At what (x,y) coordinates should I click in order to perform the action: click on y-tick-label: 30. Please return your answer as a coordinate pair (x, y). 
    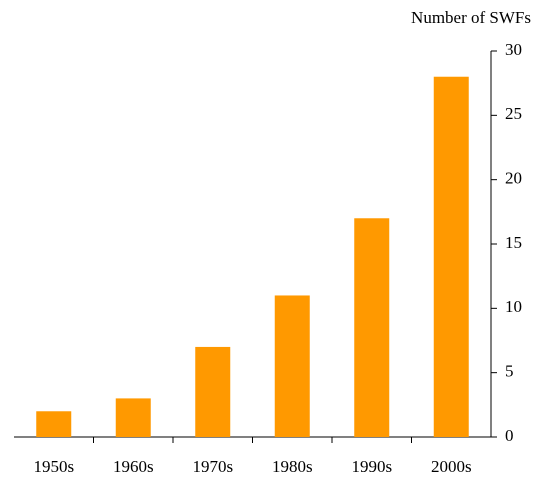
    Looking at the image, I should click on (513, 49).